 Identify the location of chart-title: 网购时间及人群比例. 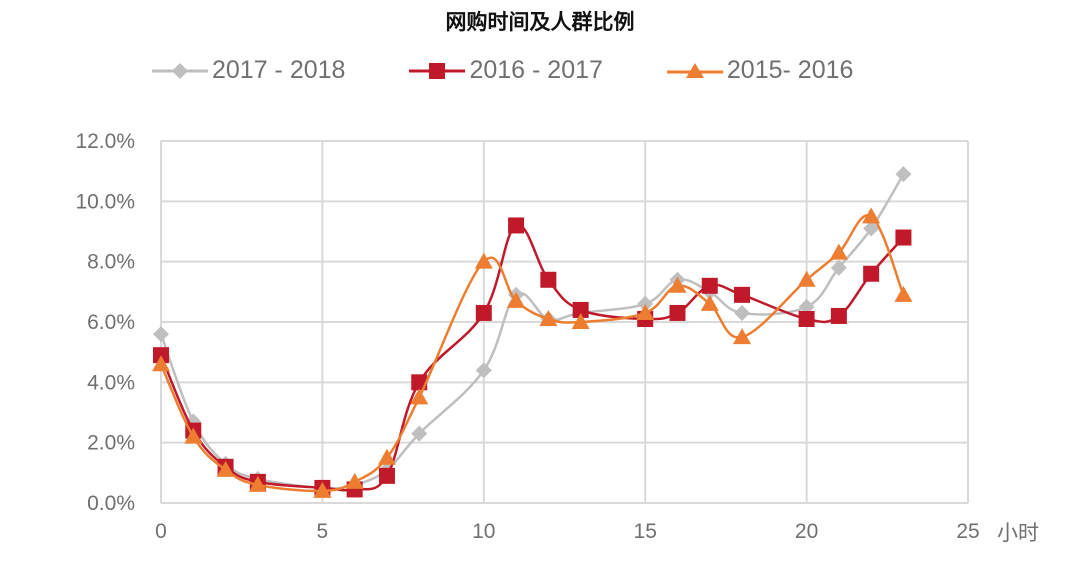
(540, 22).